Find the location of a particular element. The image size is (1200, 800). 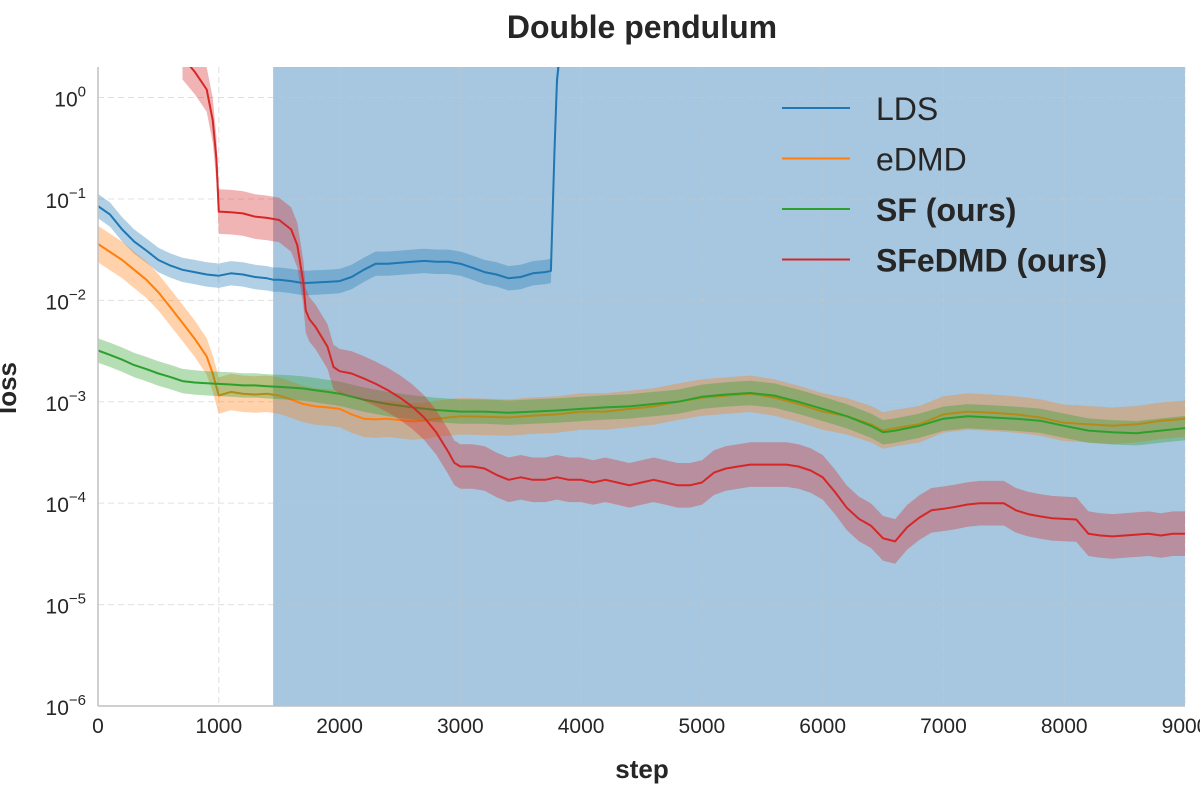

x-tick-label: 2000 is located at coordinates (339, 726).